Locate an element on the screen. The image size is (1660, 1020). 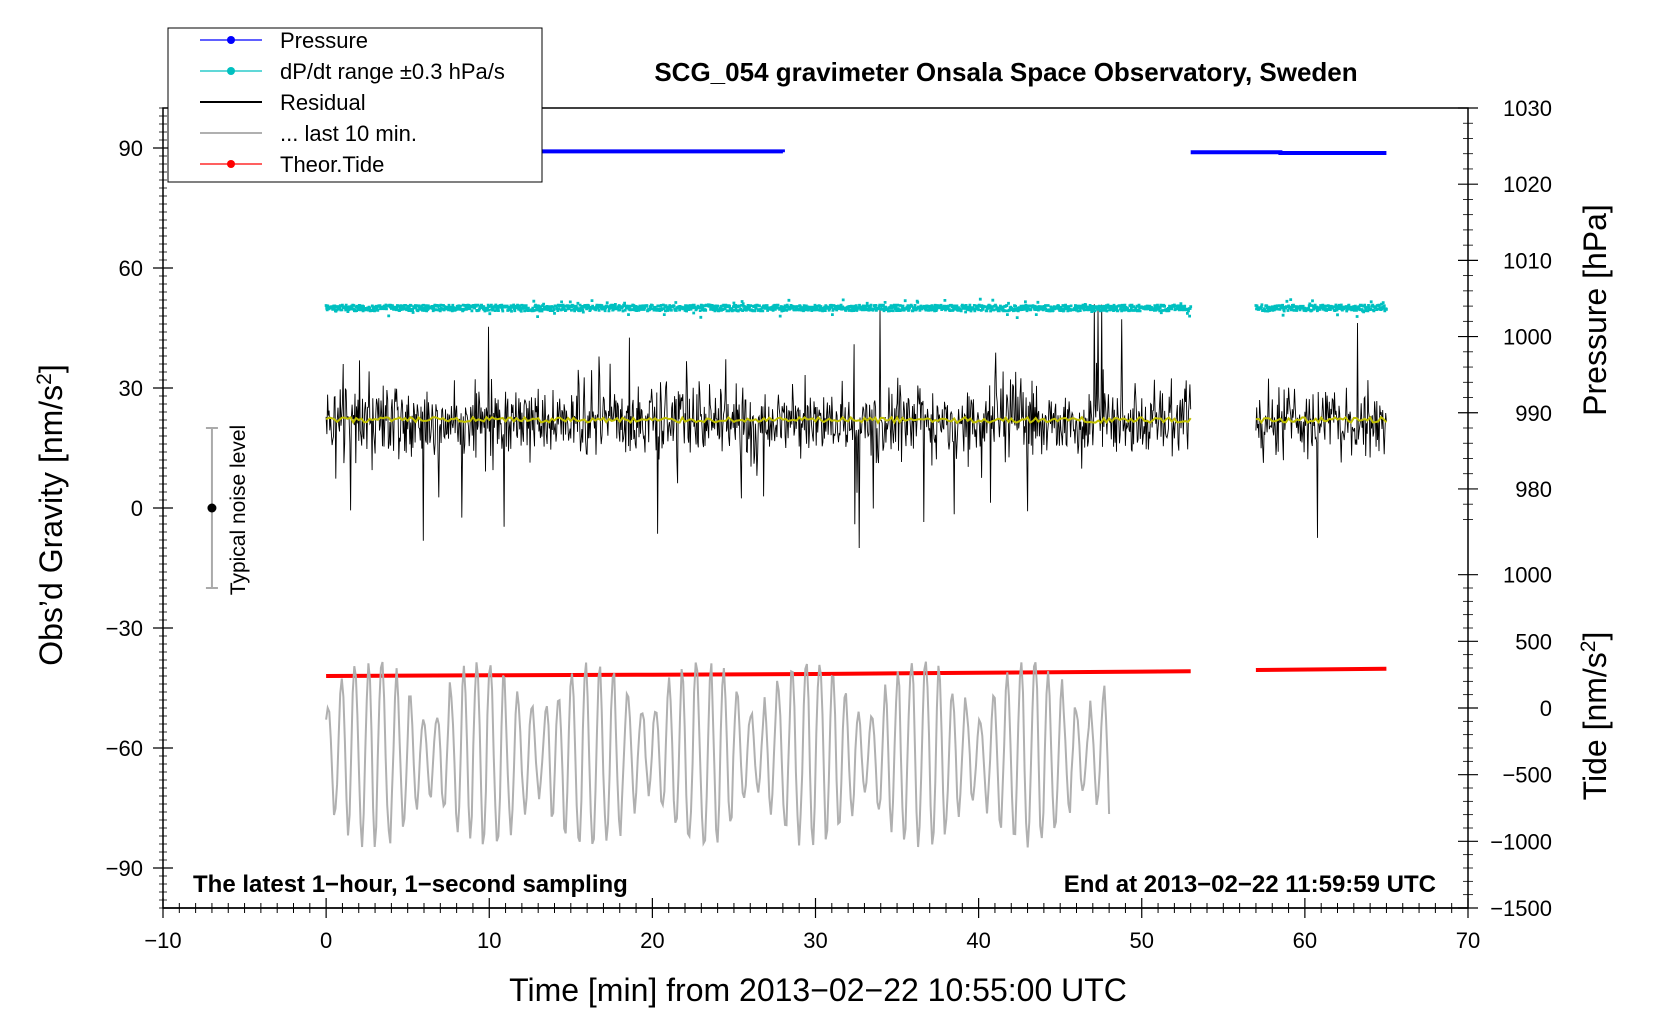
y-tide-tick-label: −1000 is located at coordinates (1521, 841).